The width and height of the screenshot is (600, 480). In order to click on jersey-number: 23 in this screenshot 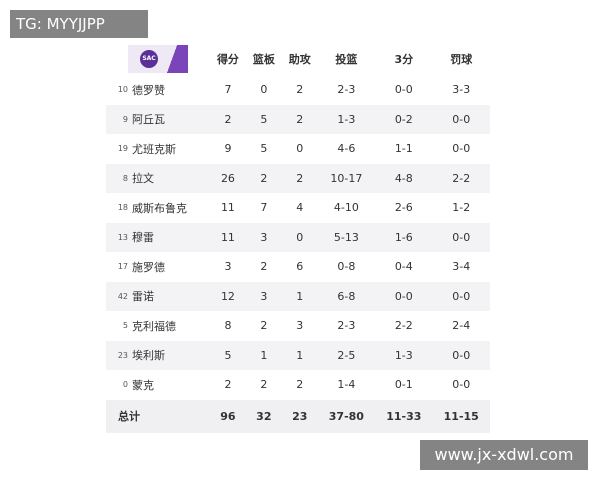, I will do `click(119, 355)`.